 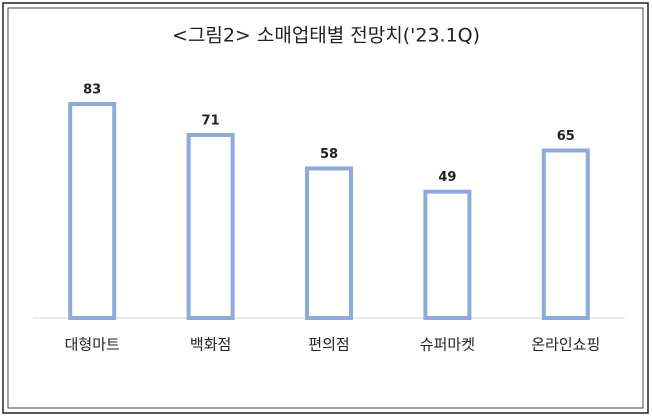 What do you see at coordinates (566, 136) in the screenshot?
I see `data-label: 65` at bounding box center [566, 136].